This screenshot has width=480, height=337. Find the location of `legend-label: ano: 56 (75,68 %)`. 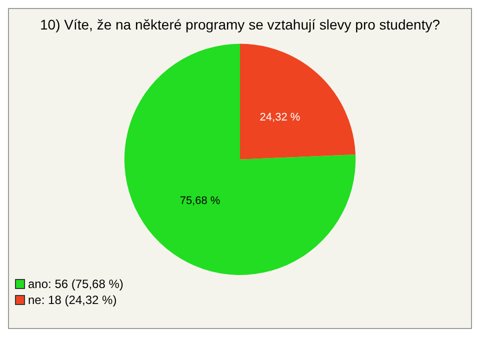

legend-label: ano: 56 (75,68 %) is located at coordinates (76, 284).